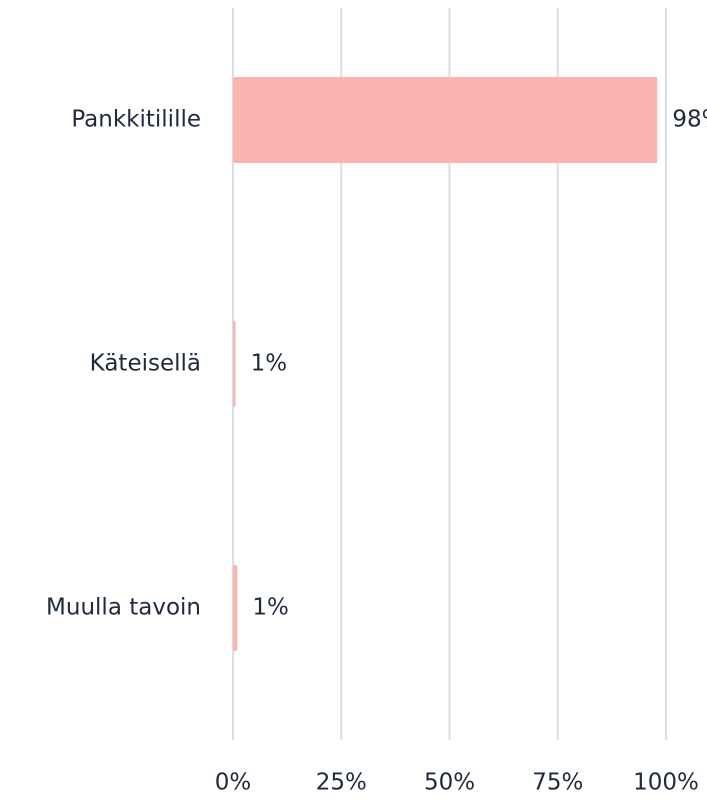  What do you see at coordinates (341, 783) in the screenshot?
I see `x-tick-label: 25%` at bounding box center [341, 783].